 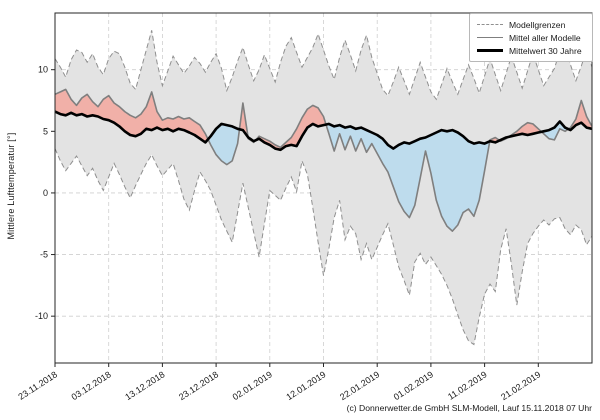 I want to click on legend-item-30y-mean: Mittelwert 30 Jahre, so click(x=531, y=50).